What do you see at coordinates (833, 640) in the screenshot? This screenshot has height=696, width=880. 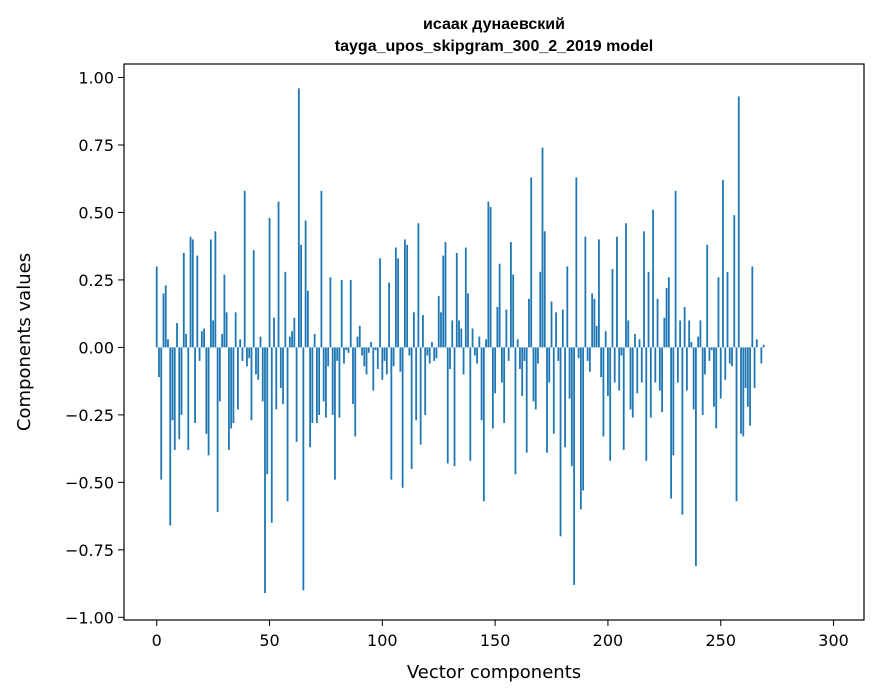 I see `x-tick-label: 300` at bounding box center [833, 640].